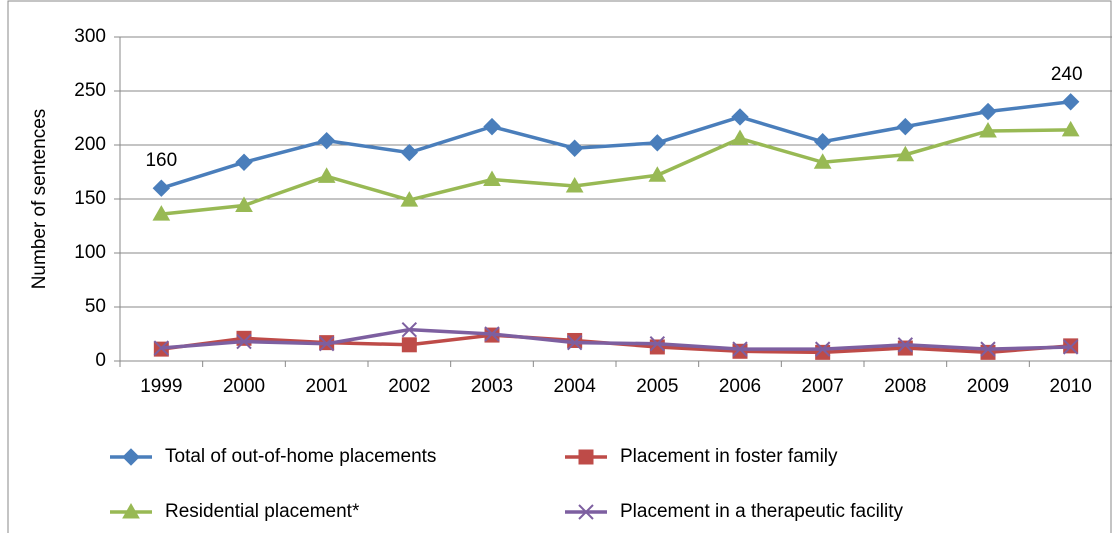  I want to click on x-tick-label: 2001, so click(327, 386).